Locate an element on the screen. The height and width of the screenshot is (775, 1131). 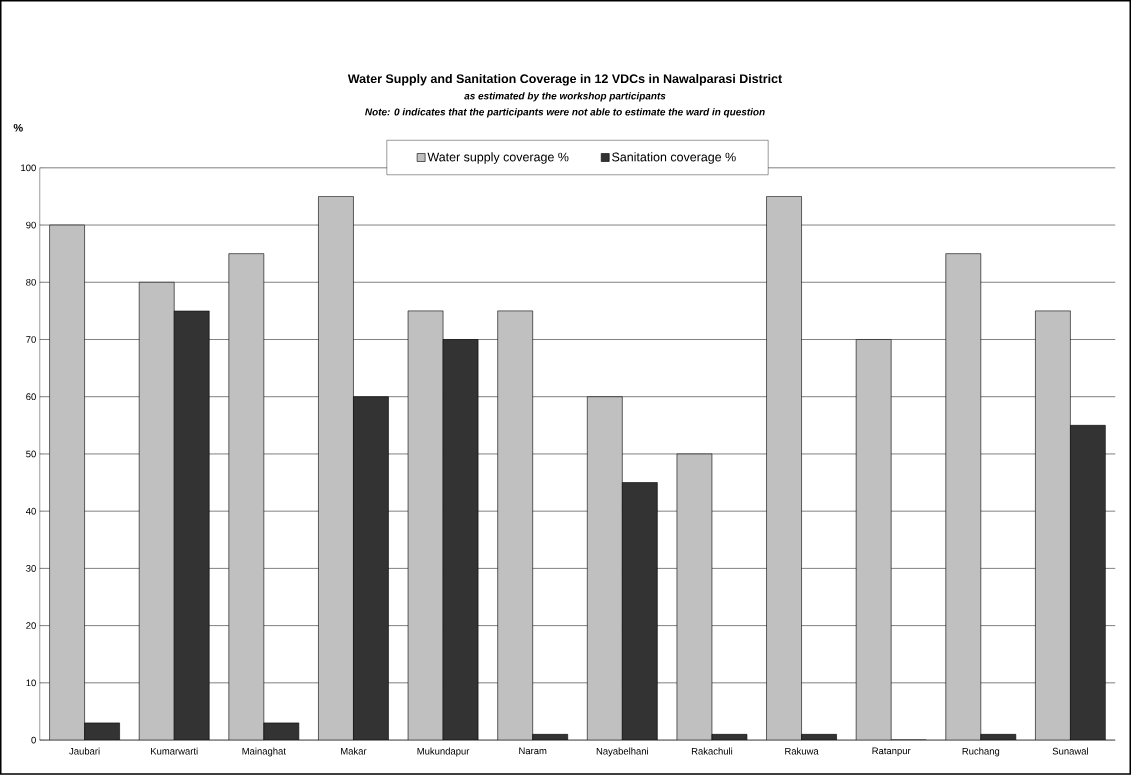
y-tick-label: 0 is located at coordinates (33, 740).